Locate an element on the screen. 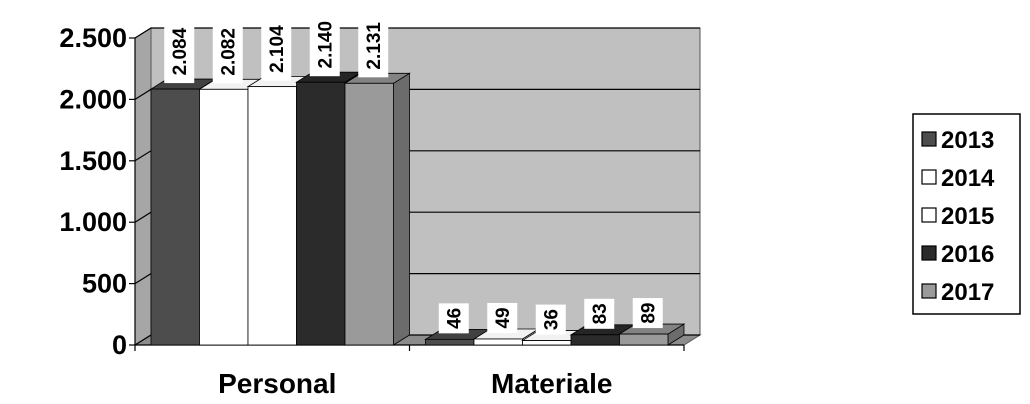 The image size is (1030, 404). data-label: 2.131 is located at coordinates (373, 46).